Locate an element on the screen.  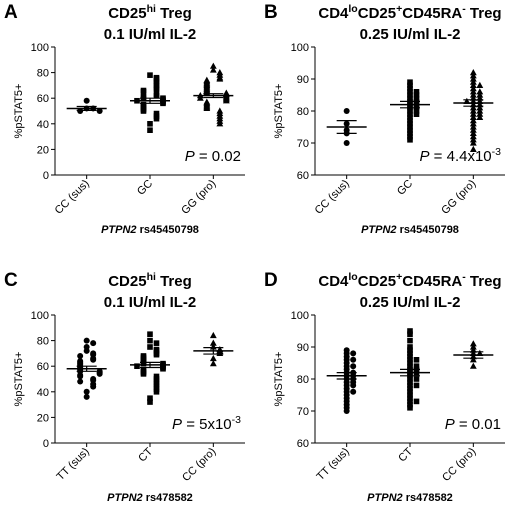
text-segment: CD45RA is located at coordinates (432, 281).